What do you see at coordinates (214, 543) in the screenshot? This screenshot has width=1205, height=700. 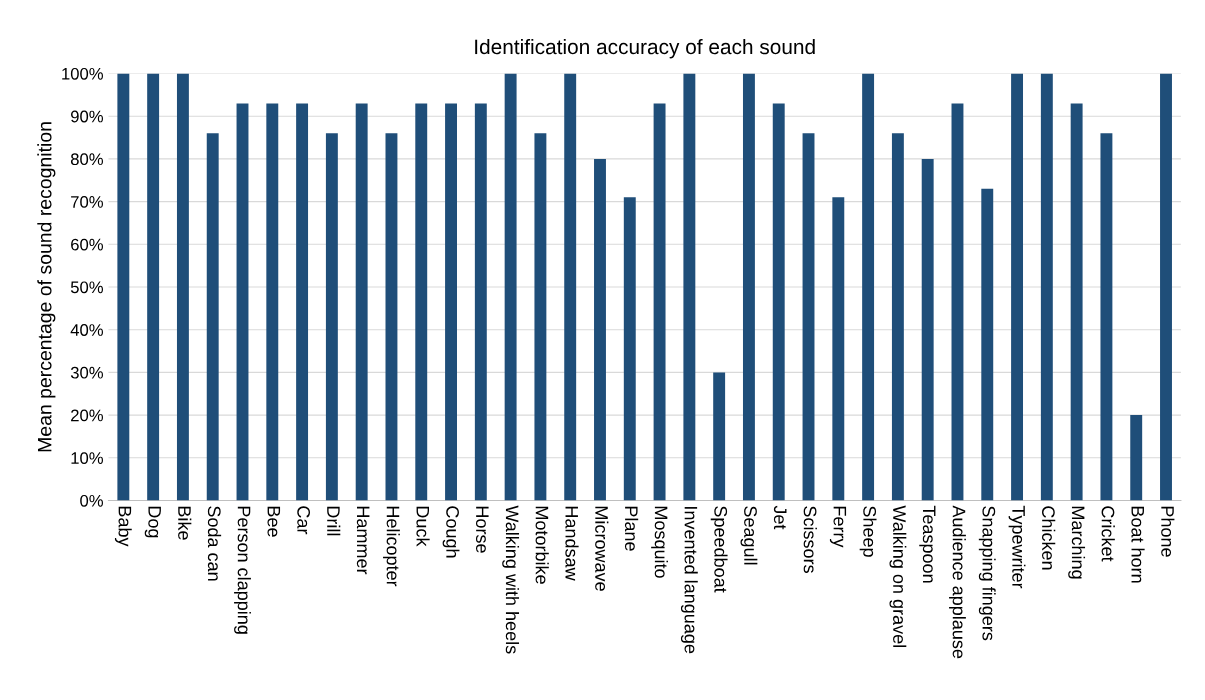 I see `x-tick-label: Soda can` at bounding box center [214, 543].